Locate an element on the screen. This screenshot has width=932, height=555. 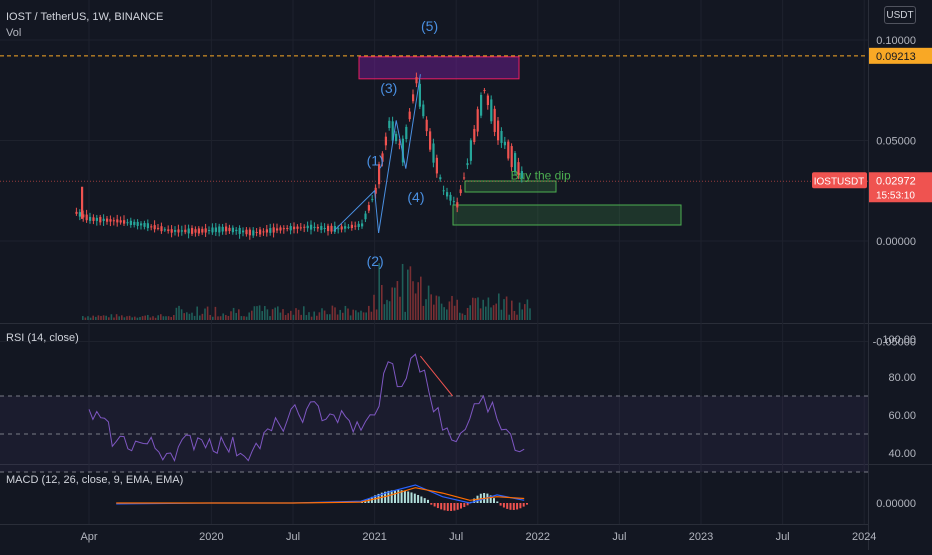
elliott-wave-line is located at coordinates (356, 211).